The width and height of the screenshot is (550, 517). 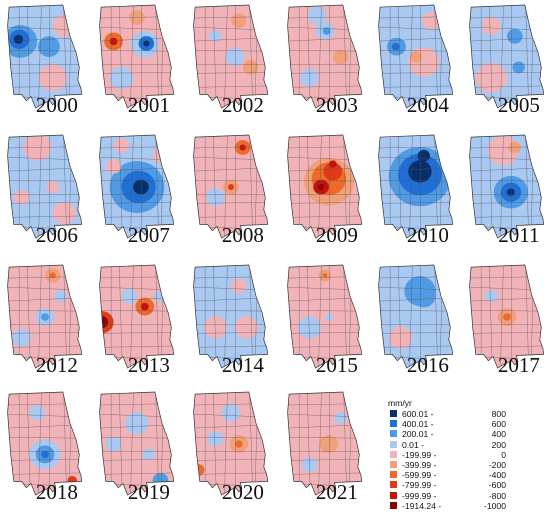 I want to click on legend-upper: -1000, so click(x=495, y=505).